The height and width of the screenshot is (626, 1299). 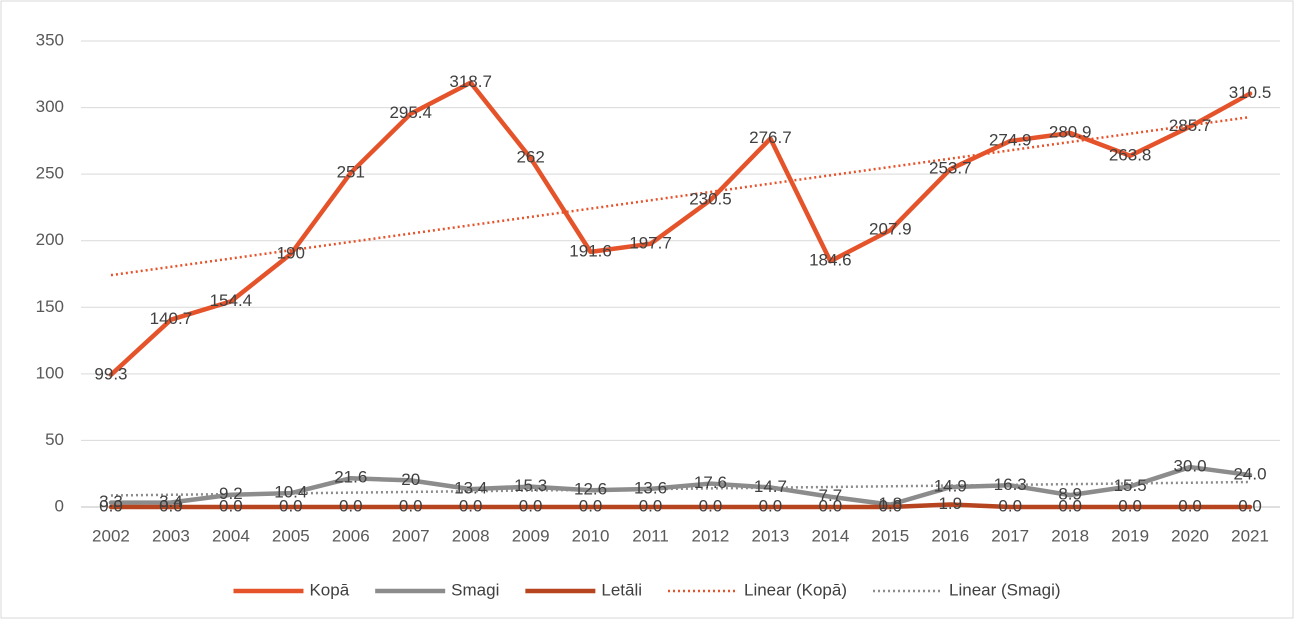 I want to click on legend-label: Letāli, so click(x=621, y=589).